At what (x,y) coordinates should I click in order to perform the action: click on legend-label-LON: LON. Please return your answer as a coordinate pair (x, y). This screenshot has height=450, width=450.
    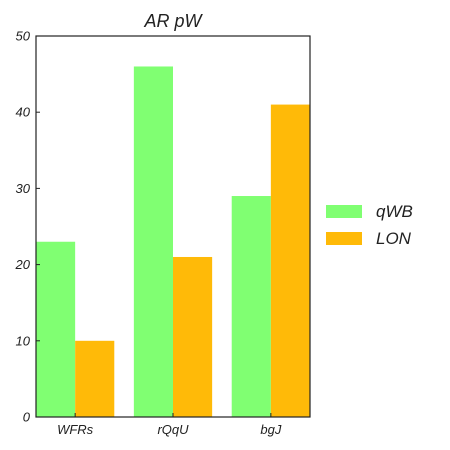
    Looking at the image, I should click on (394, 238).